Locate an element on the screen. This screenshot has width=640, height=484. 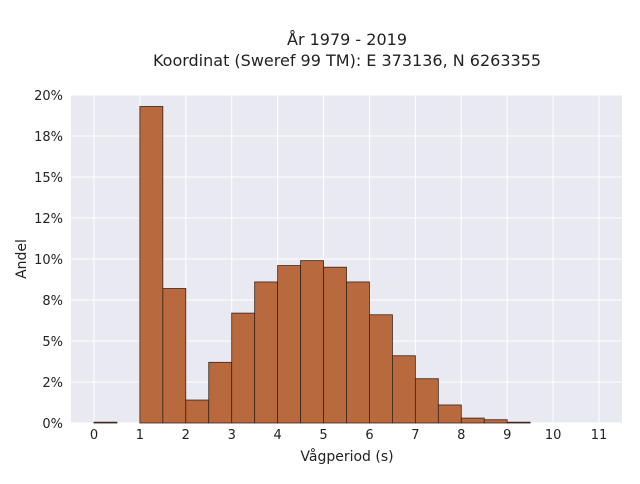
x-tick-label: 9 is located at coordinates (507, 435).